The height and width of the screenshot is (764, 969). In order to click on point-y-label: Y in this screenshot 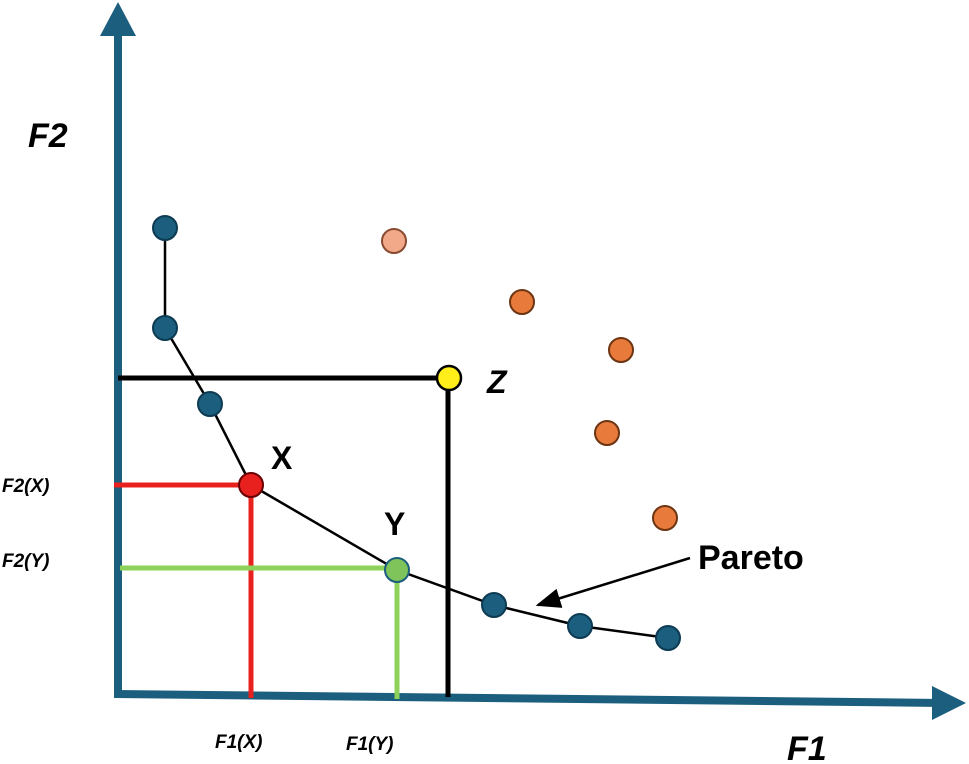, I will do `click(394, 524)`.